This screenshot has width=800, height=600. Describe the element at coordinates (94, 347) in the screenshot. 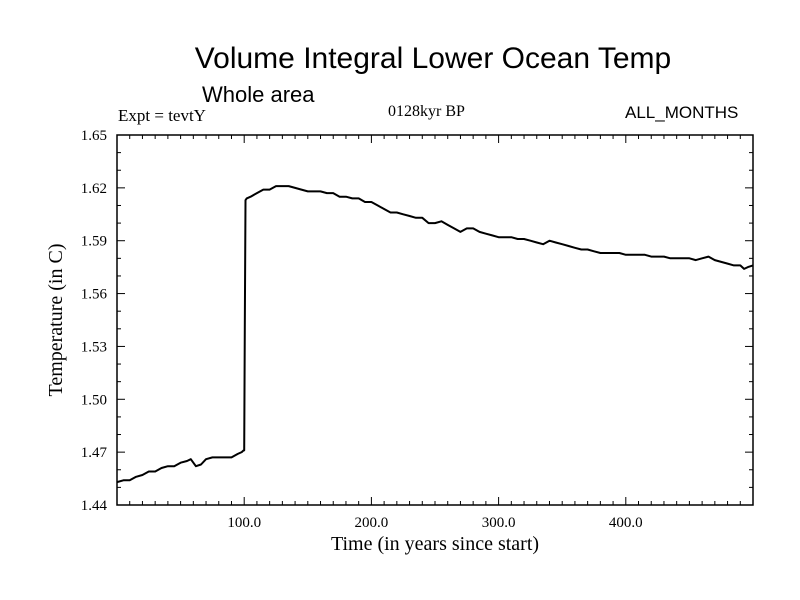

I see `y-tick-label: 1.53` at that location.